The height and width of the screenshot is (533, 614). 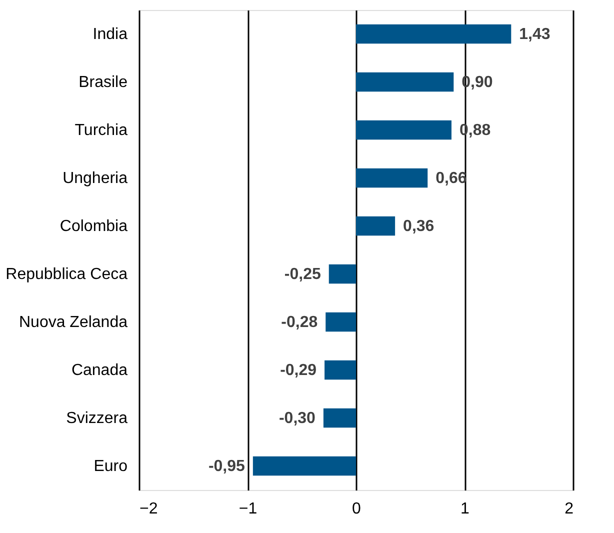 I want to click on x-tick-label: −2, so click(x=149, y=509).